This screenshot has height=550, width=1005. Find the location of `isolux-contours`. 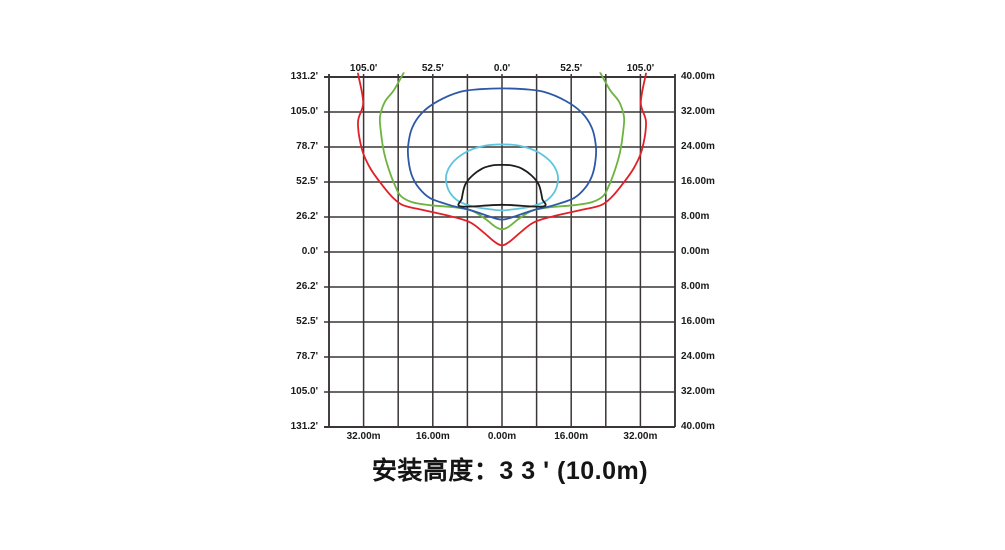

isolux-contours is located at coordinates (502, 159).